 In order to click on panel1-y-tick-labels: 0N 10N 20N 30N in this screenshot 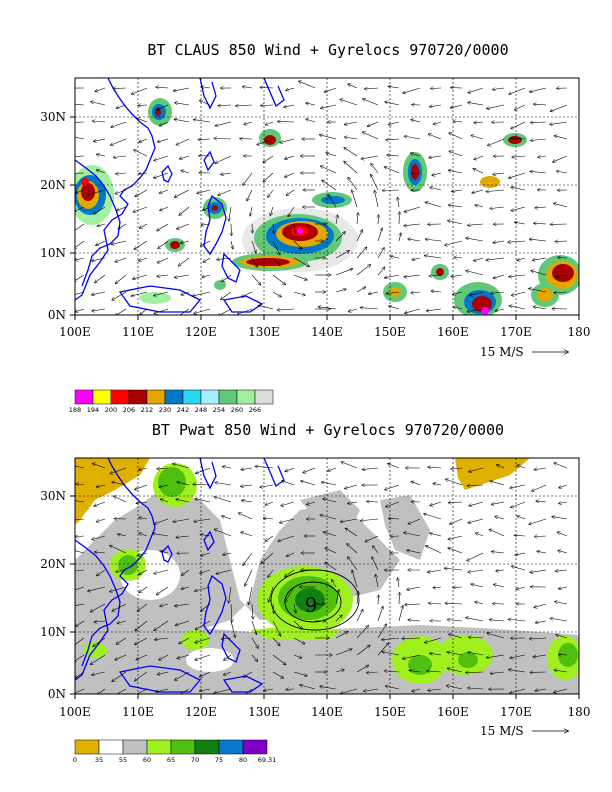, I will do `click(53, 216)`.